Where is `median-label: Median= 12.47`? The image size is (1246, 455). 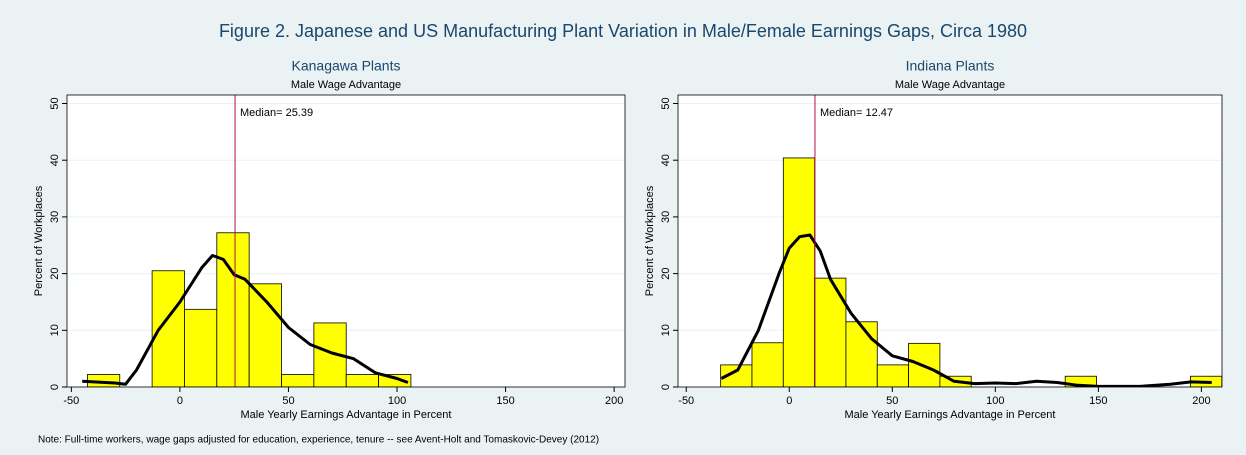
median-label: Median= 12.47 is located at coordinates (856, 113).